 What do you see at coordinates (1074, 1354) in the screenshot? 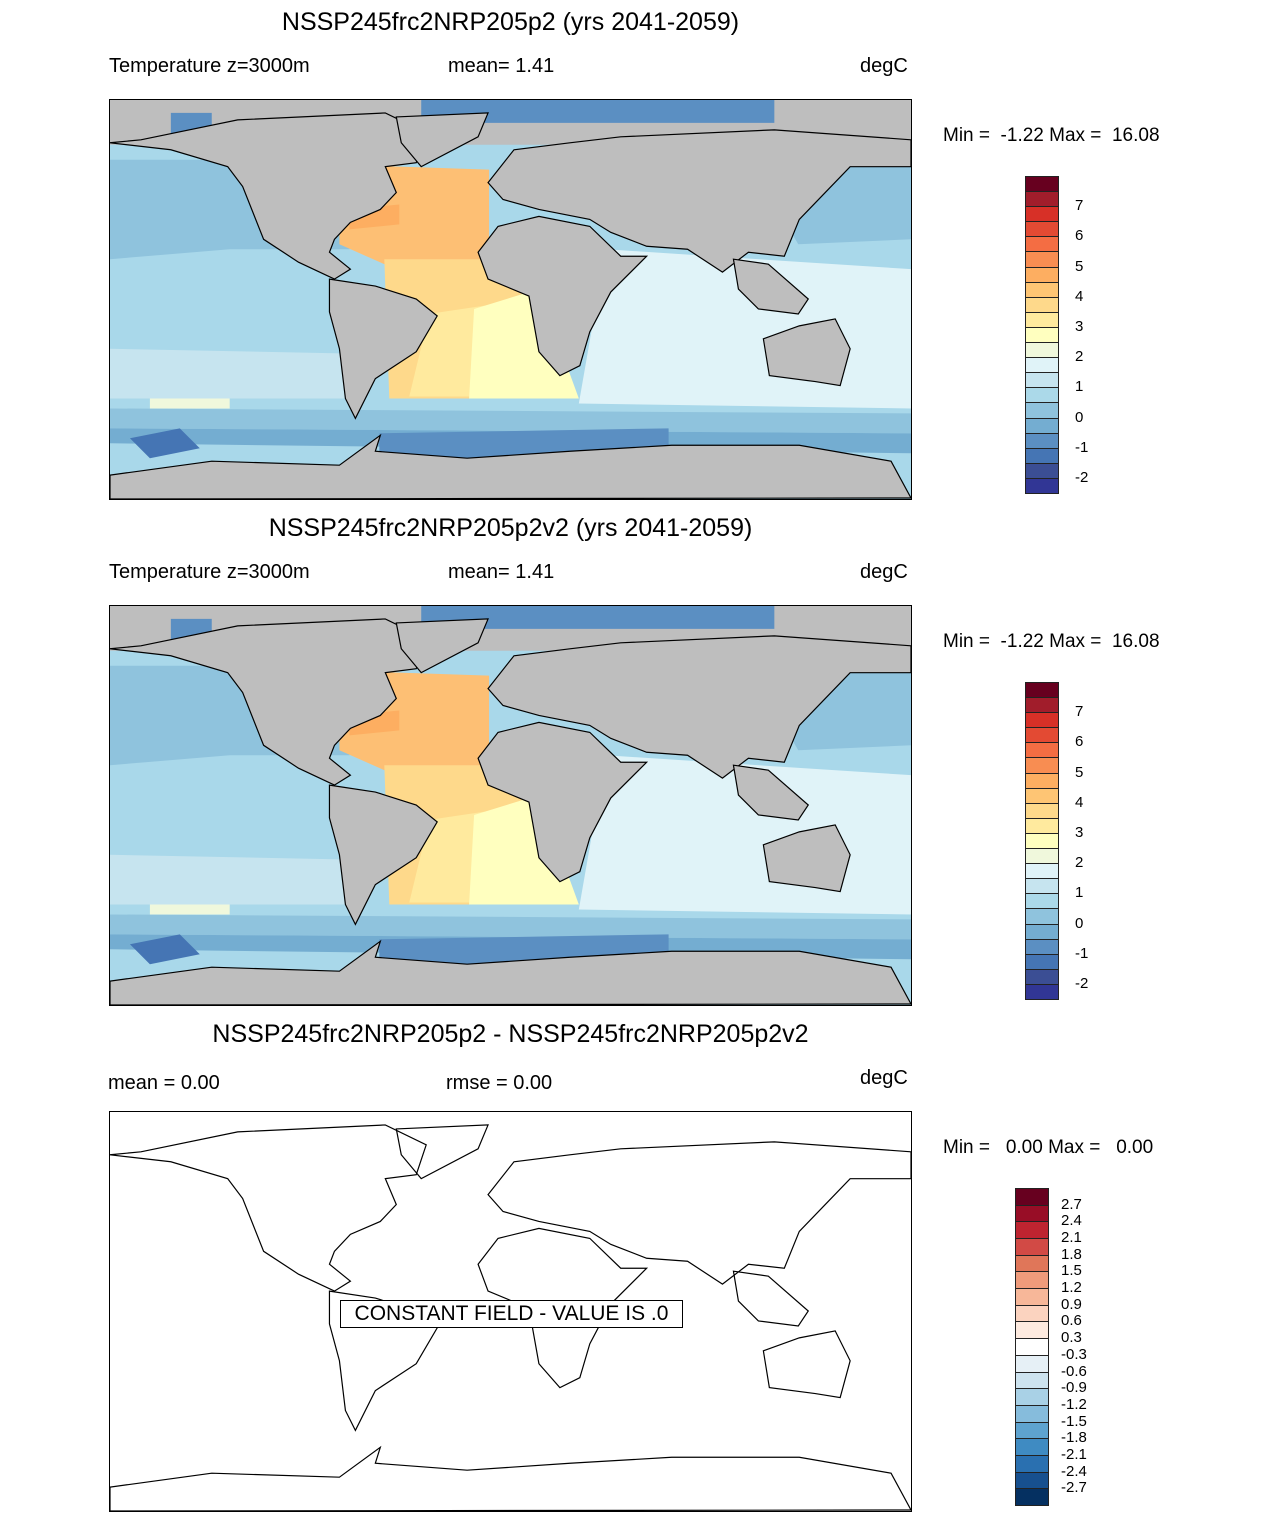
I see `colorbar-tick-label: -0.3` at bounding box center [1074, 1354].